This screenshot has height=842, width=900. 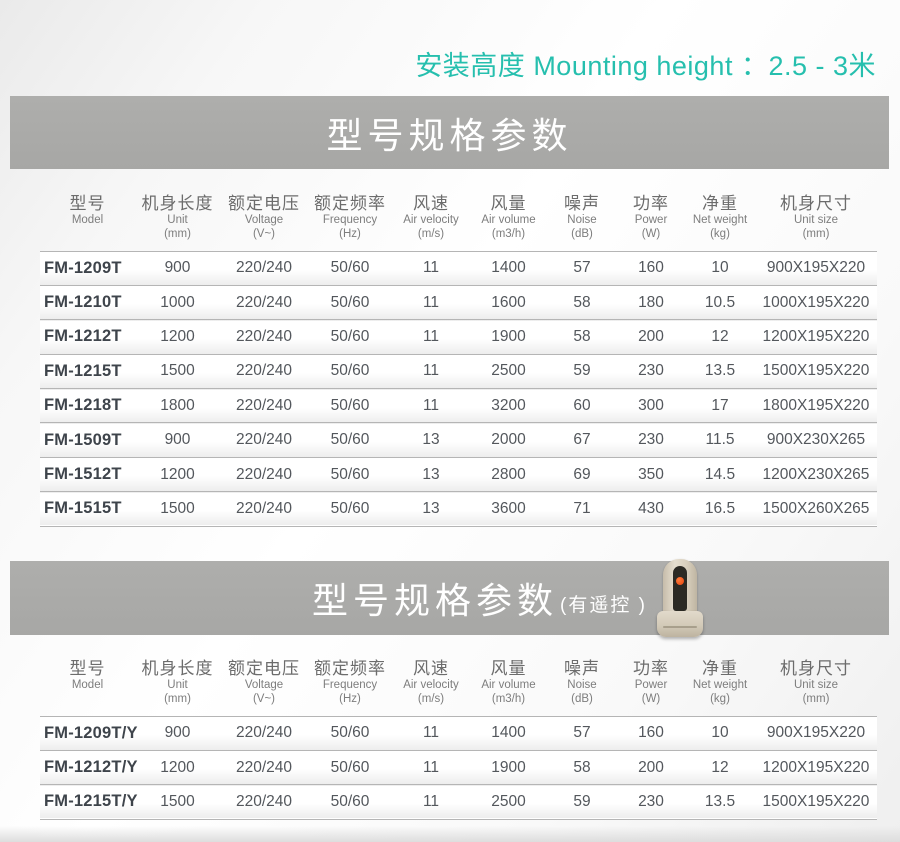 What do you see at coordinates (508, 268) in the screenshot?
I see `value-cell: 1400` at bounding box center [508, 268].